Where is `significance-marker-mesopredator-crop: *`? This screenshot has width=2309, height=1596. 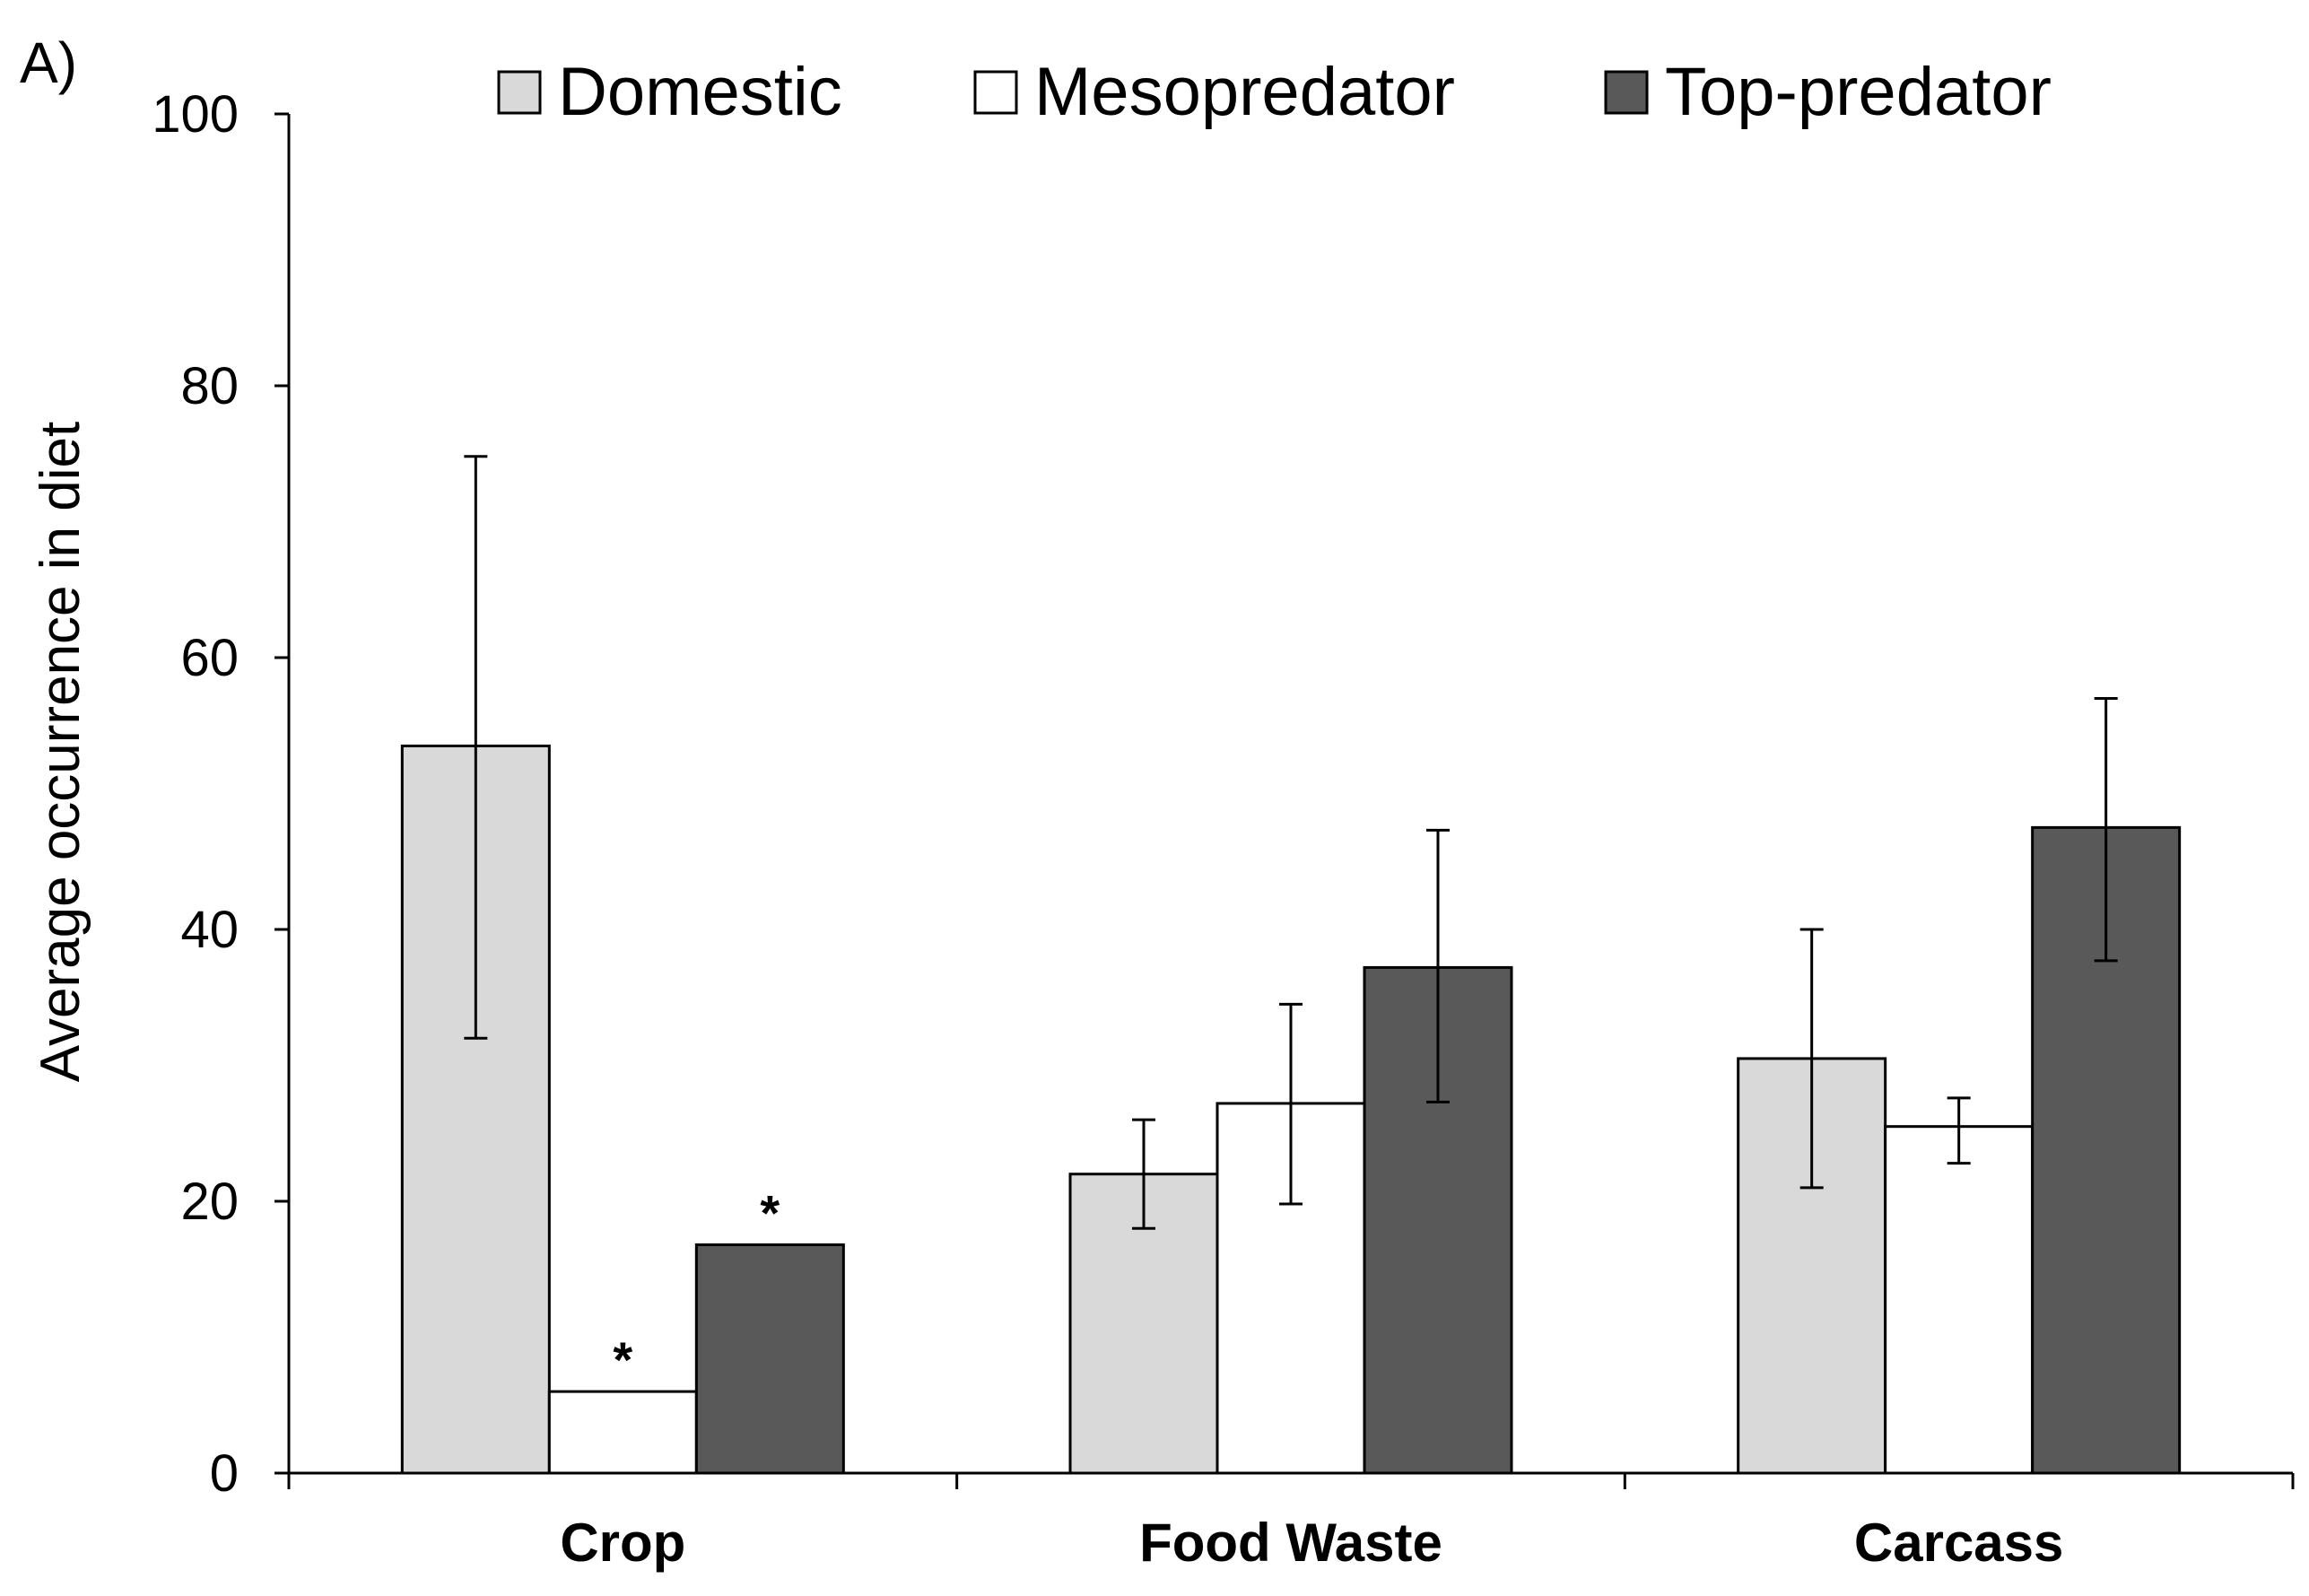 significance-marker-mesopredator-crop: * is located at coordinates (622, 1359).